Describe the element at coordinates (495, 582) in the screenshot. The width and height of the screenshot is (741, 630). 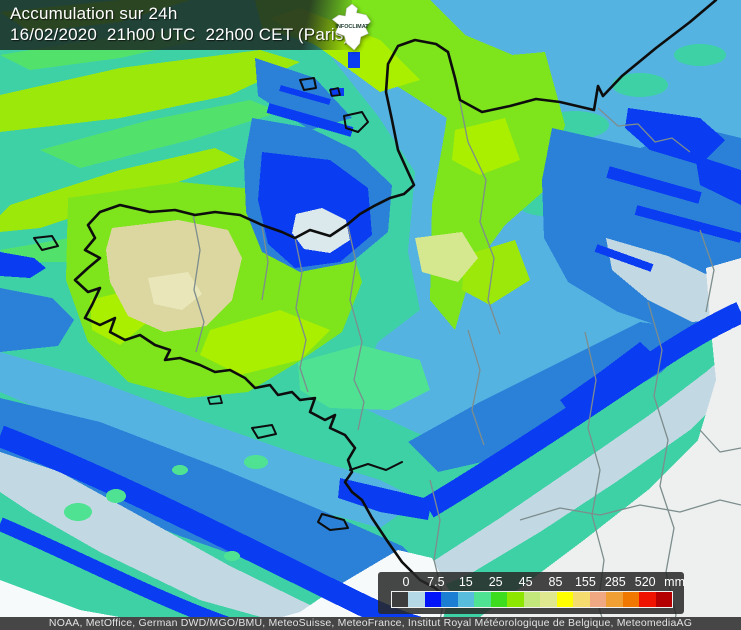
I see `legend-tick-label: 25` at that location.